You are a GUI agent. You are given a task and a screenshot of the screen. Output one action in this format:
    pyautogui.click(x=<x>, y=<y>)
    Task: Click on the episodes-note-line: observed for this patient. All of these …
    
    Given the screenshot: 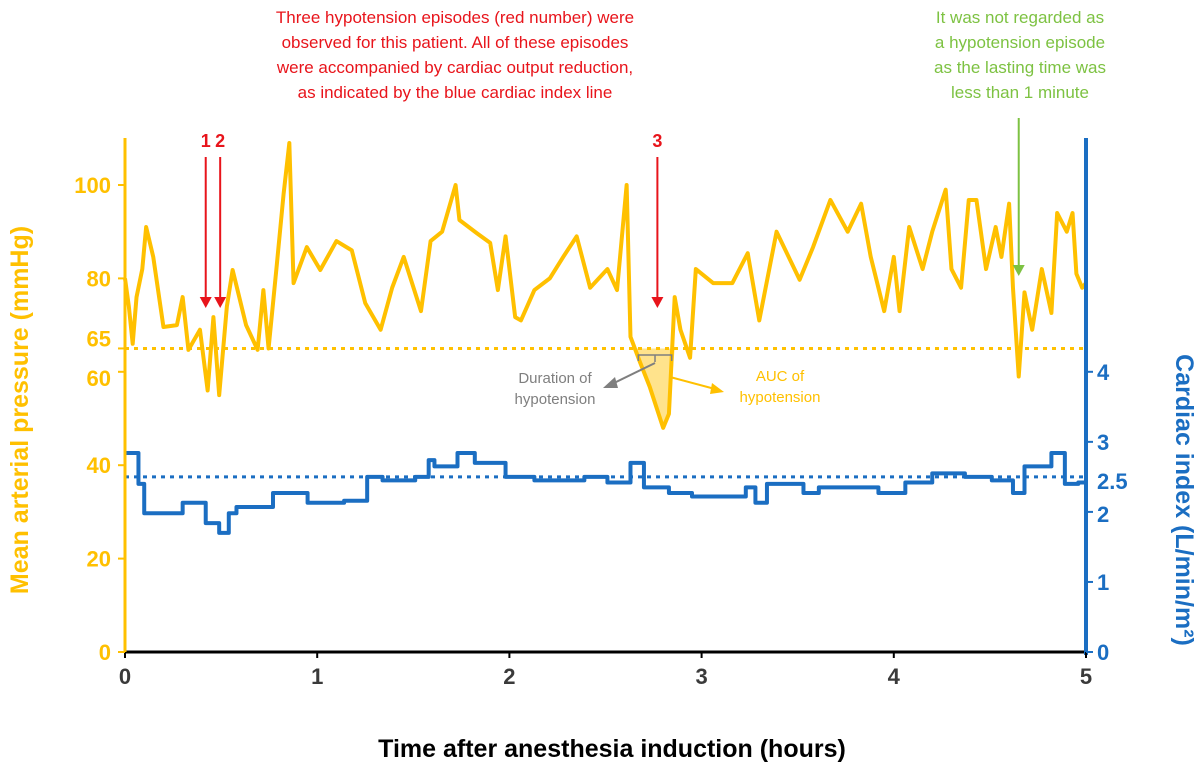 What is the action you would take?
    pyautogui.click(x=455, y=42)
    